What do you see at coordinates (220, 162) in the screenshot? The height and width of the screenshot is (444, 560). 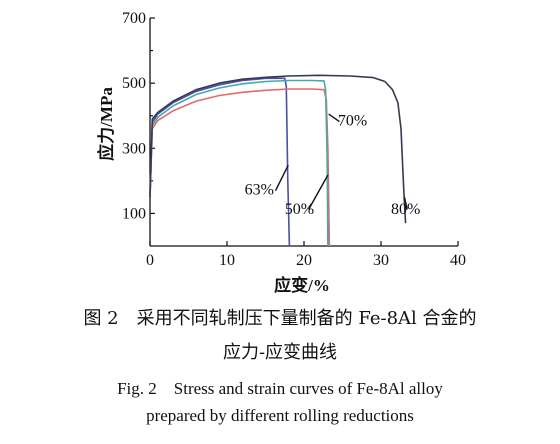 I see `series-line-63pct` at bounding box center [220, 162].